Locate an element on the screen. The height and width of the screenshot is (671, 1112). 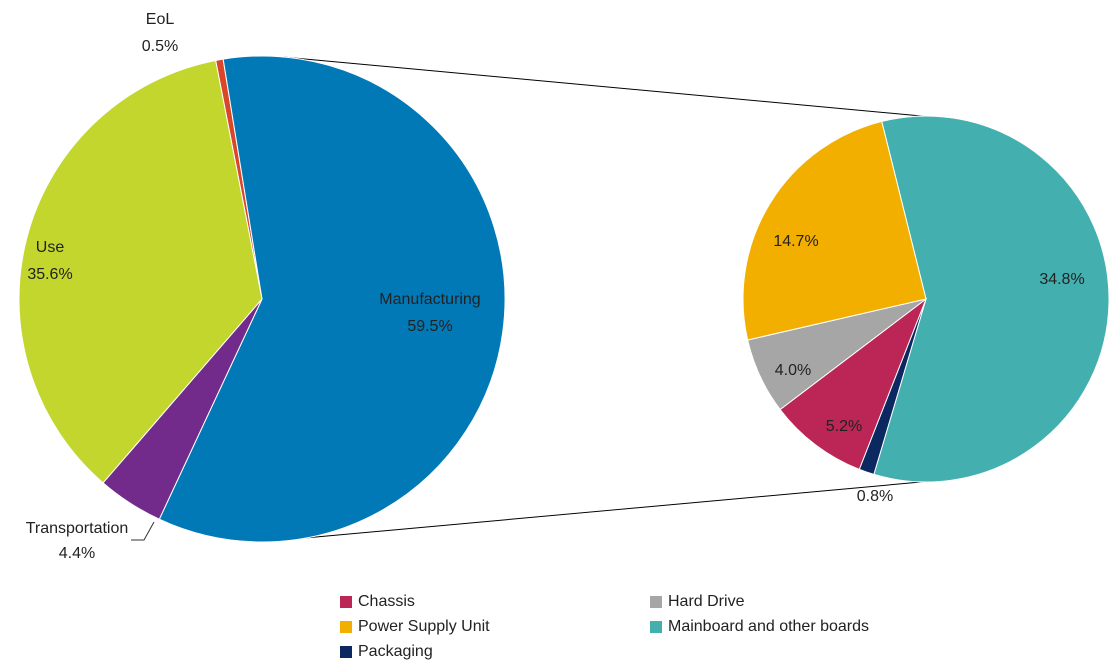
legend-item-hard-drive: Hard Drive is located at coordinates (810, 602).